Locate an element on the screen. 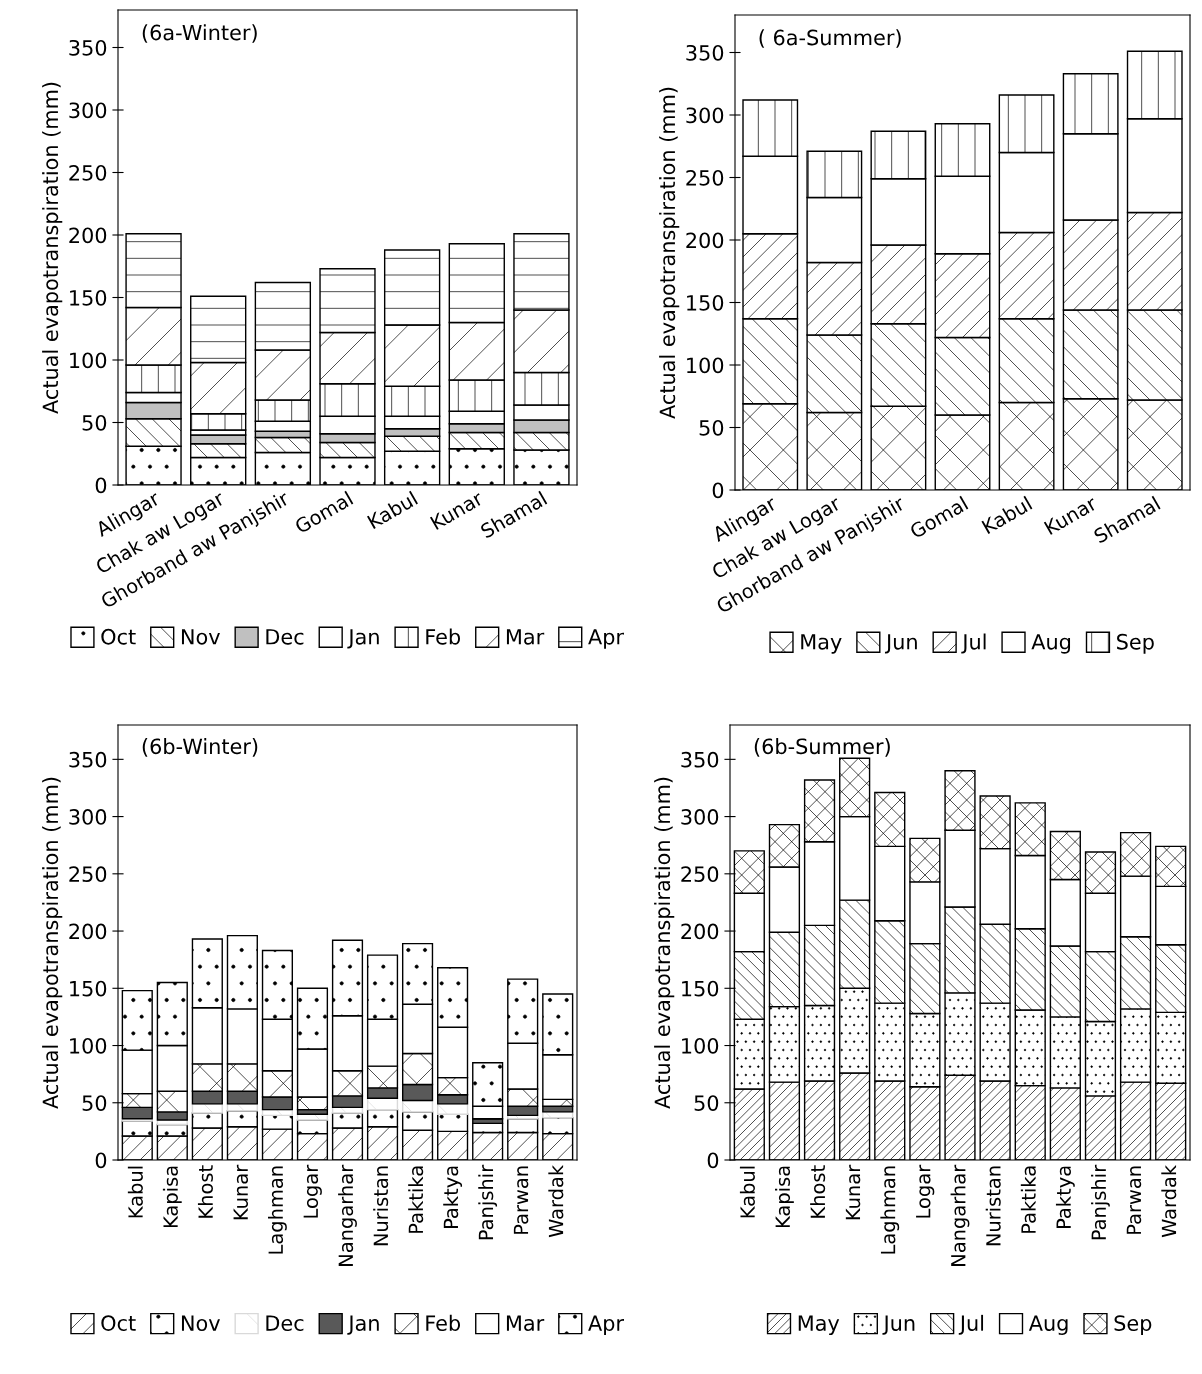  text: (6b-Winter) is located at coordinates (200, 747).